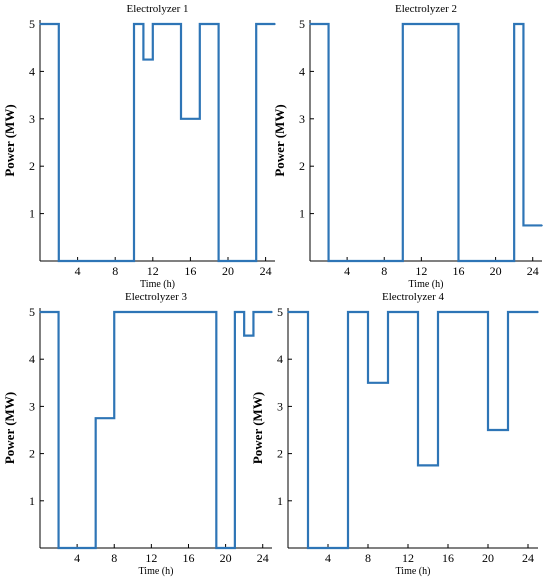 The image size is (550, 585). What do you see at coordinates (156, 571) in the screenshot?
I see `electrolyzer-3-xlabel: Time (h)` at bounding box center [156, 571].